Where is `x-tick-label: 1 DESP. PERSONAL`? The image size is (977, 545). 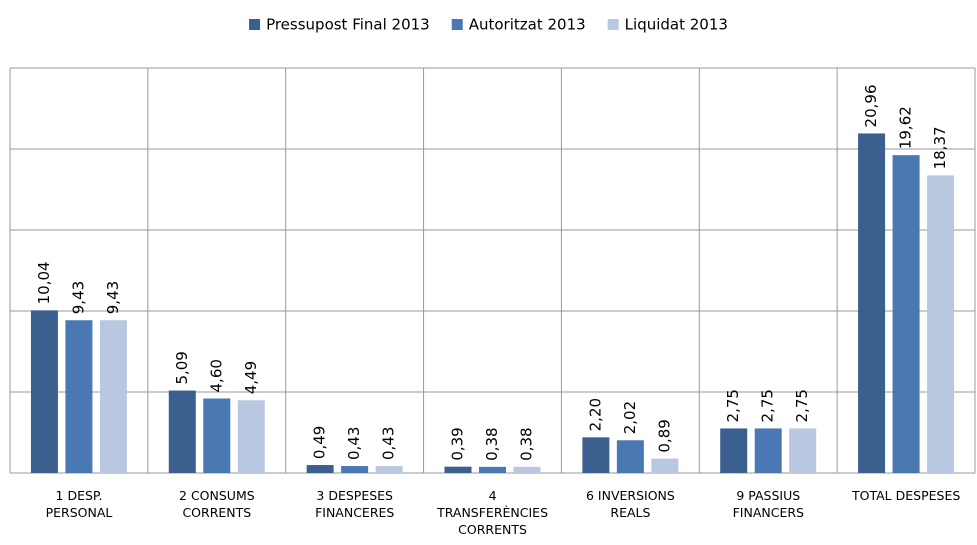
x-tick-label: 1 DESP. PERSONAL is located at coordinates (79, 504).